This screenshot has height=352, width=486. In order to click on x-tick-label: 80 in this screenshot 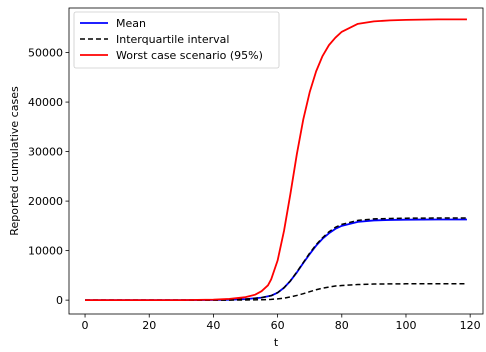, I will do `click(342, 325)`.